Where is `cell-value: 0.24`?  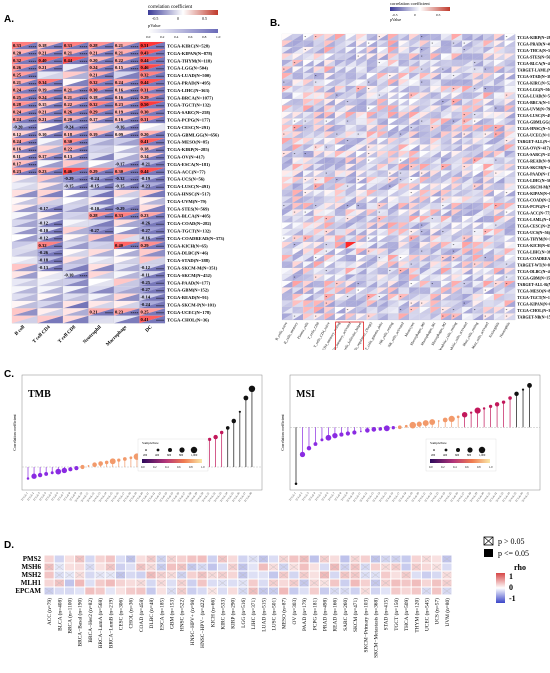 cell-value: 0.24 is located at coordinates (17, 119).